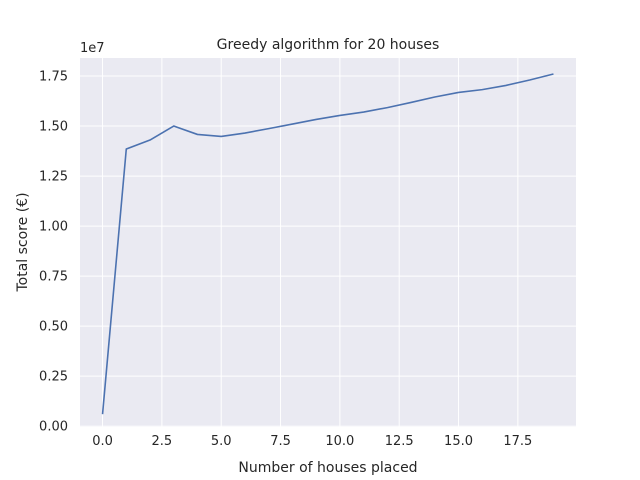  Describe the element at coordinates (339, 441) in the screenshot. I see `x-tick-label: 10.0` at that location.